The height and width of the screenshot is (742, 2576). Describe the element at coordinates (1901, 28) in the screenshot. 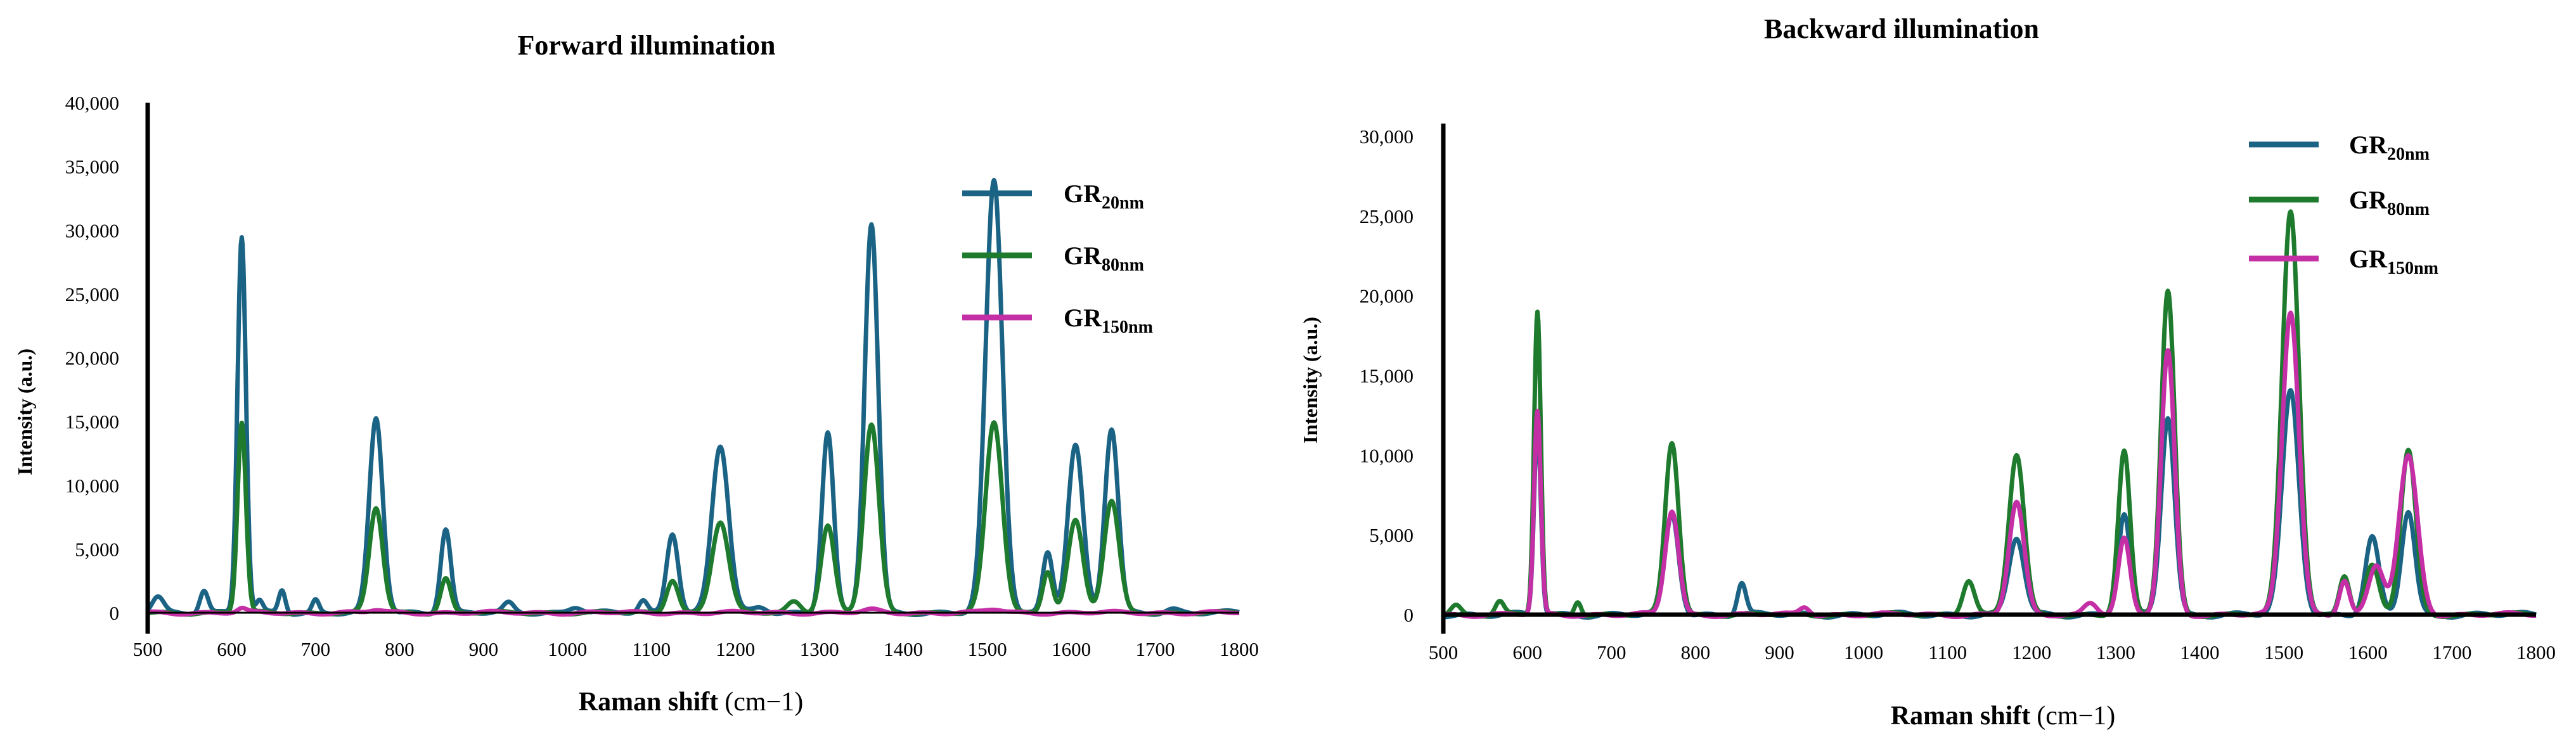

I see `chart-title: Backward illumination` at that location.